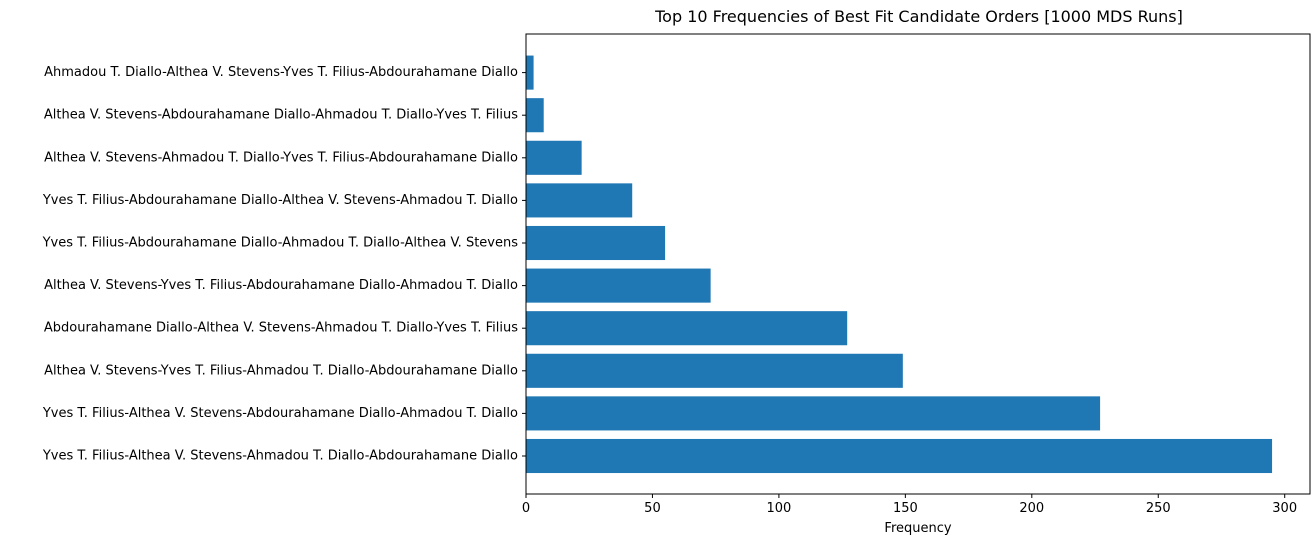 The width and height of the screenshot is (1312, 547). What do you see at coordinates (526, 508) in the screenshot?
I see `x-tick-label: 0` at bounding box center [526, 508].